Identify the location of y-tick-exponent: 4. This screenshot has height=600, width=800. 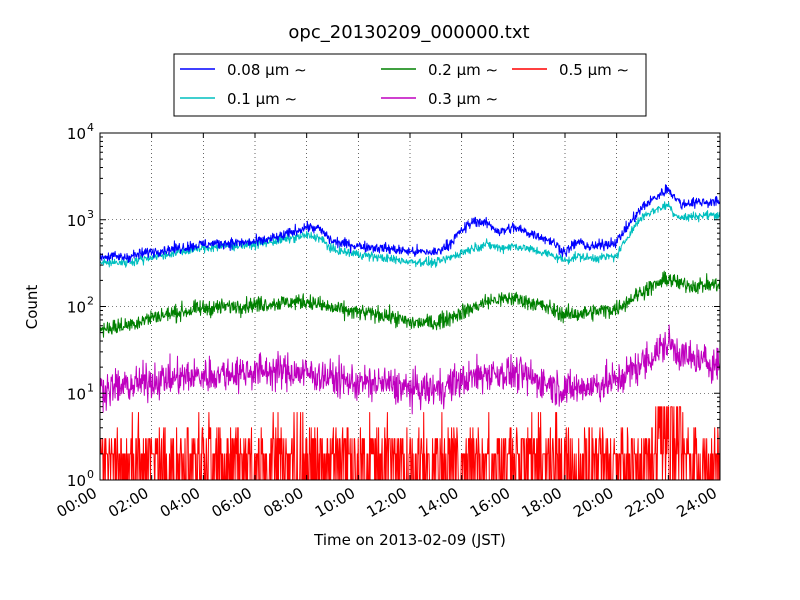
(90, 127).